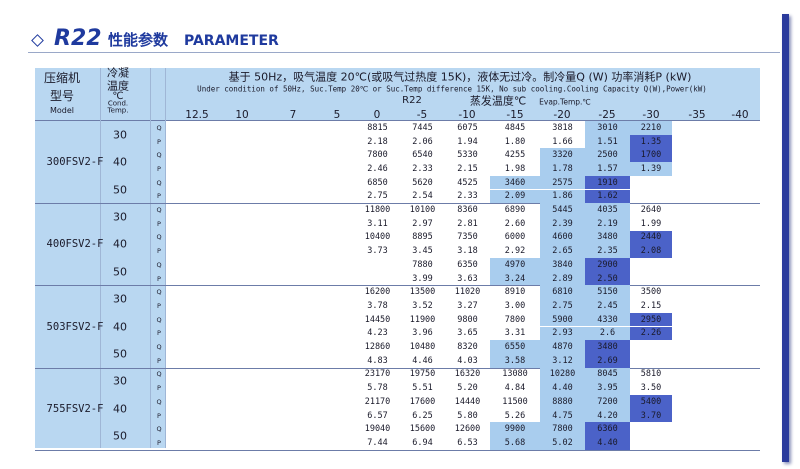 Image resolution: width=800 pixels, height=469 pixels. I want to click on model-header: 型号, so click(62, 96).